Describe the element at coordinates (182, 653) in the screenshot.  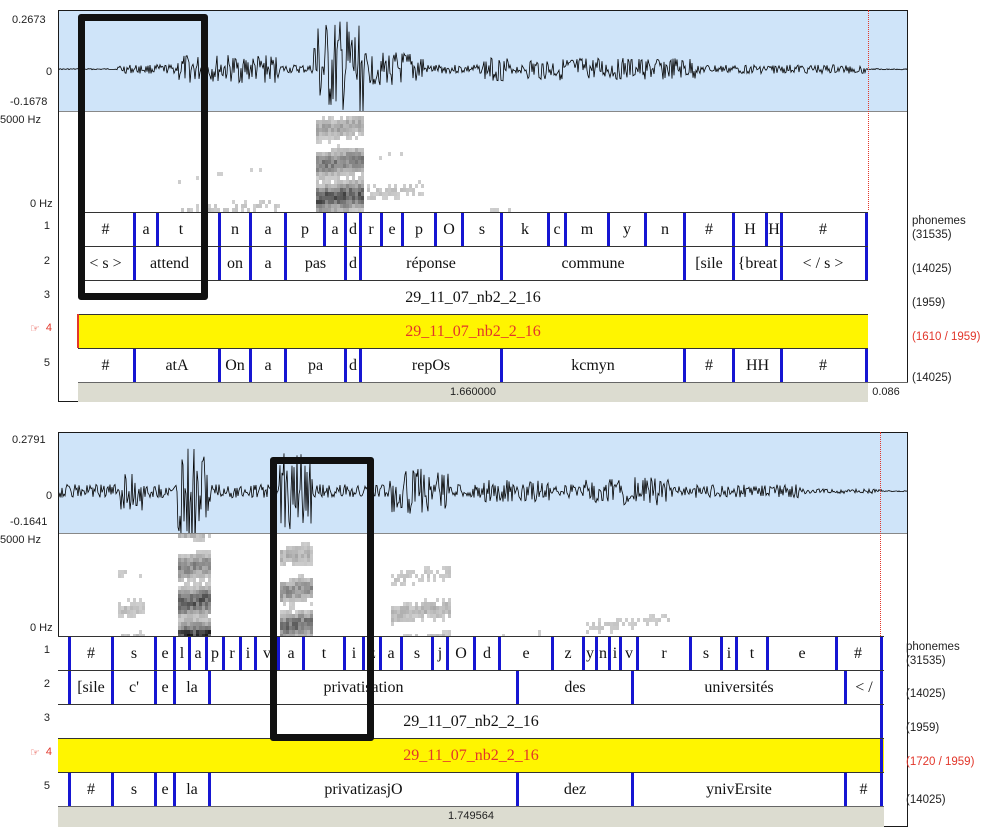
I see `interval: l` at that location.